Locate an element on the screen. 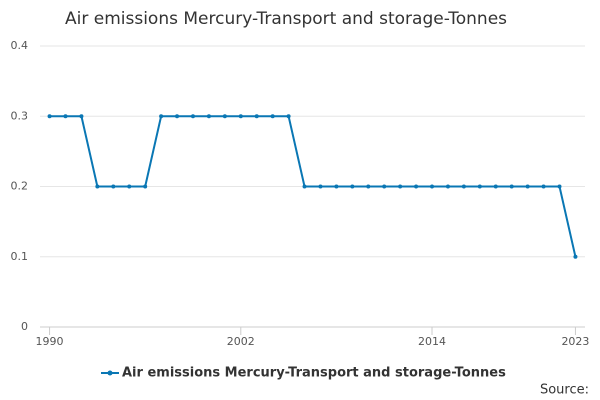 The height and width of the screenshot is (400, 600). y-tick-label: 0.4 is located at coordinates (20, 45).